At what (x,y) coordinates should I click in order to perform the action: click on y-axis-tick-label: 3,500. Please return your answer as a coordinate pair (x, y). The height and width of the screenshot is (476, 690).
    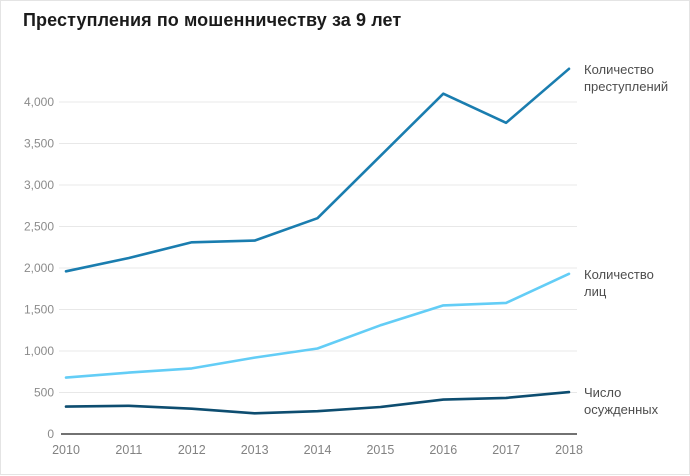
    Looking at the image, I should click on (39, 144).